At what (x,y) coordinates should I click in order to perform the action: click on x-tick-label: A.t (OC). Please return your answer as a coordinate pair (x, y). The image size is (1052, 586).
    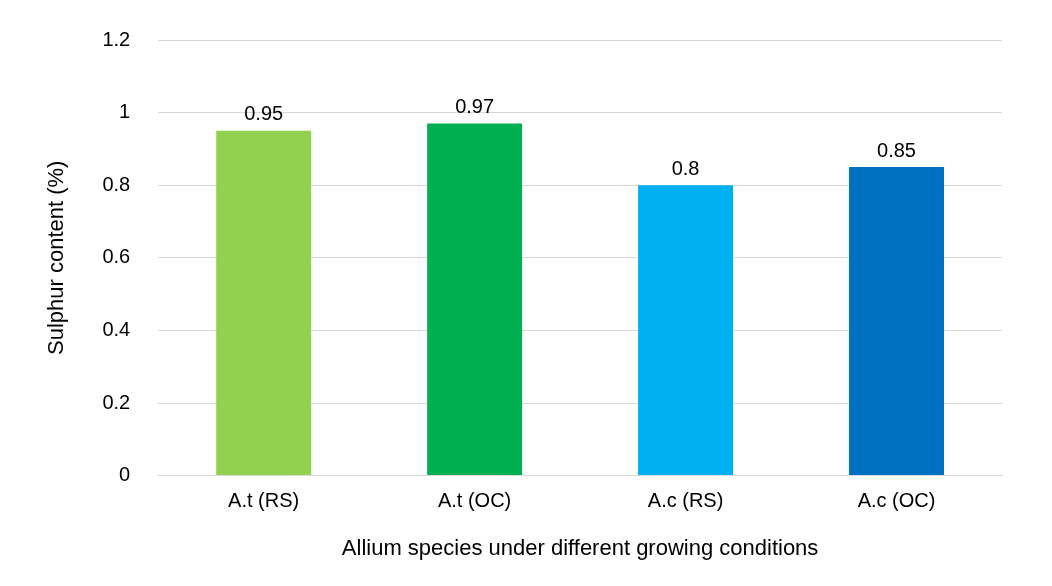
    Looking at the image, I should click on (474, 500).